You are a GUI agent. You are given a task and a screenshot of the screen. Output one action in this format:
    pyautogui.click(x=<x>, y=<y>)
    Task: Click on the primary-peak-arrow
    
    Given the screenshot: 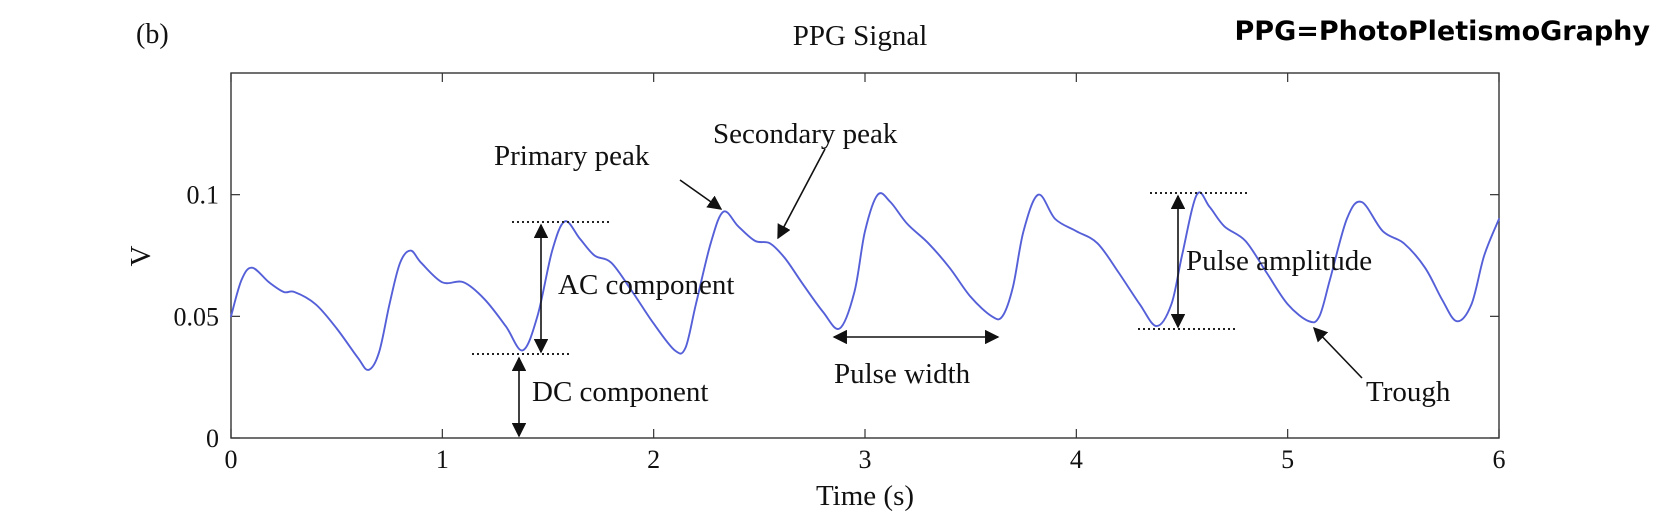 What is the action you would take?
    pyautogui.click(x=701, y=194)
    